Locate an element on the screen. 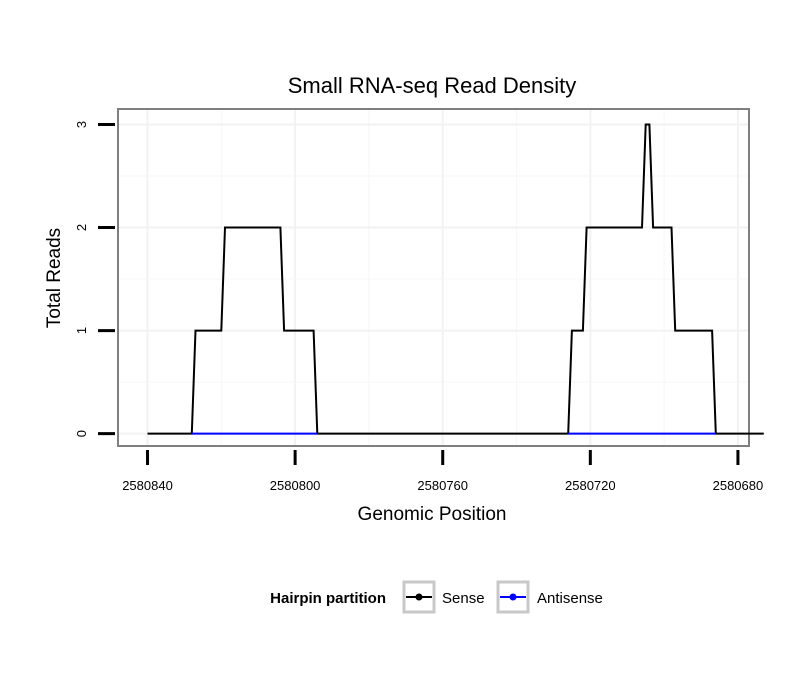 The width and height of the screenshot is (810, 690). legend-entry-antisense: Antisense is located at coordinates (549, 597).